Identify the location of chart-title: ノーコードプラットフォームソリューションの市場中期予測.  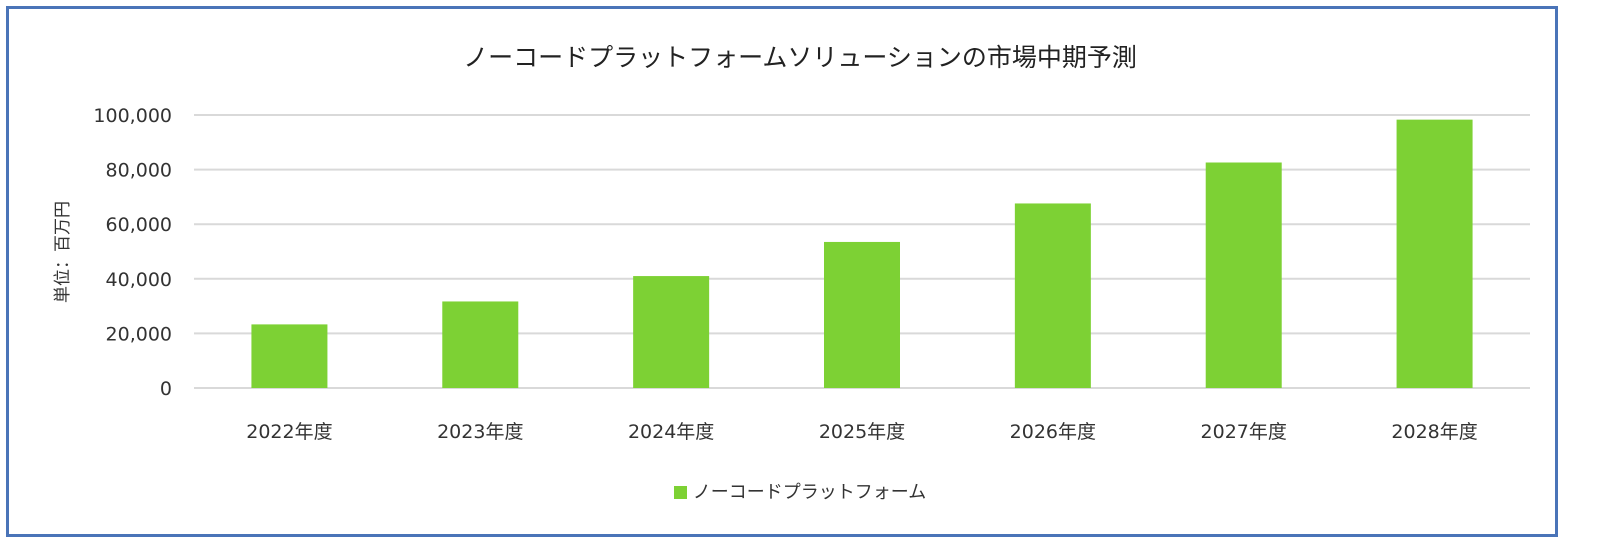
(800, 57).